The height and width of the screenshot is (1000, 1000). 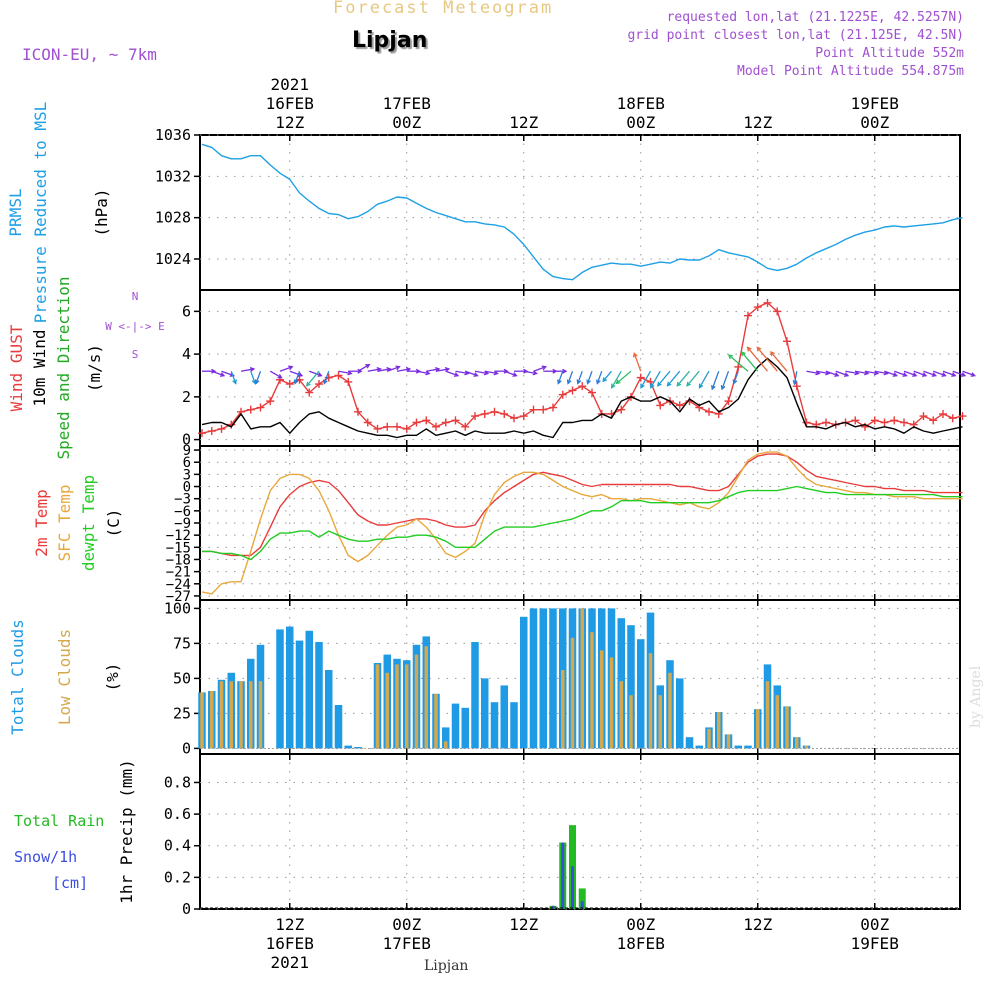 What do you see at coordinates (874, 122) in the screenshot?
I see `time-label-top: 00Z` at bounding box center [874, 122].